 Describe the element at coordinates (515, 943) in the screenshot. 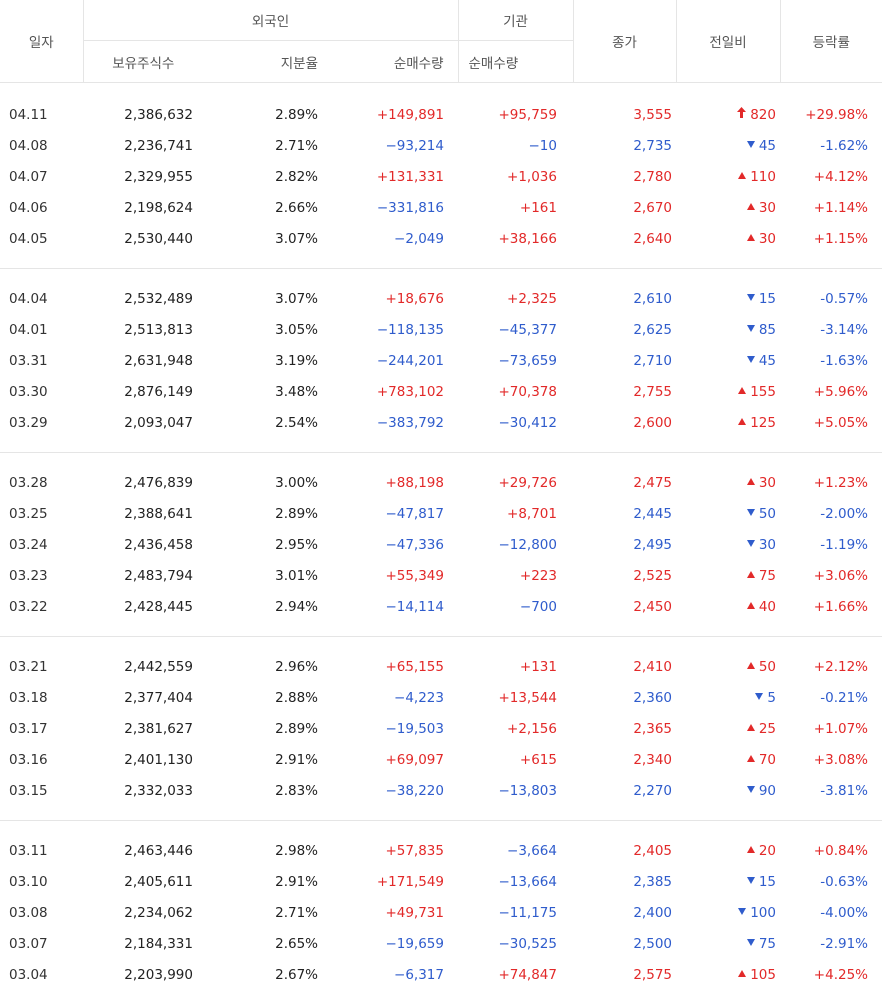

I see `cell-inst-net: −30,525` at that location.